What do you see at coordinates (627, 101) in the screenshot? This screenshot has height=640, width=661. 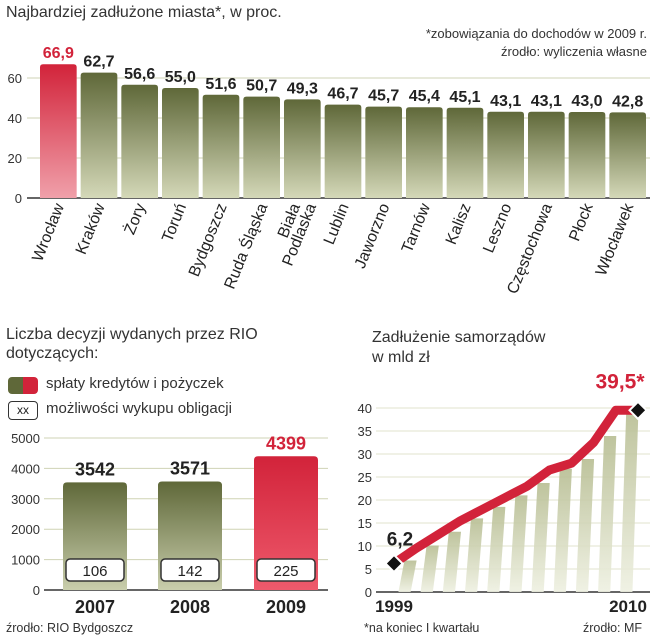 I see `chart1-value-wloclawek: 42,8` at bounding box center [627, 101].